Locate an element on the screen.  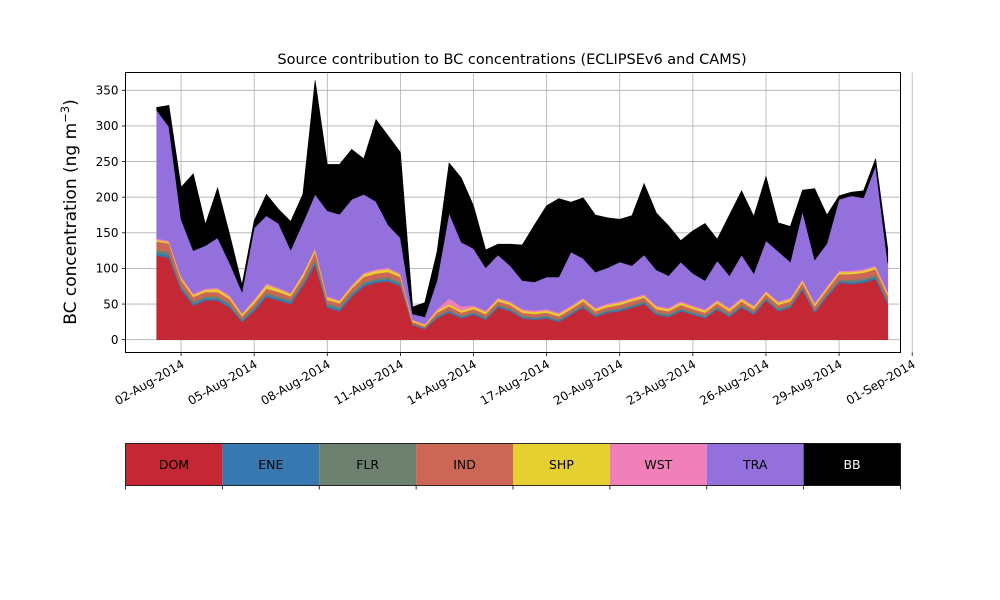
colorbar-label-bb: BB is located at coordinates (851, 464).